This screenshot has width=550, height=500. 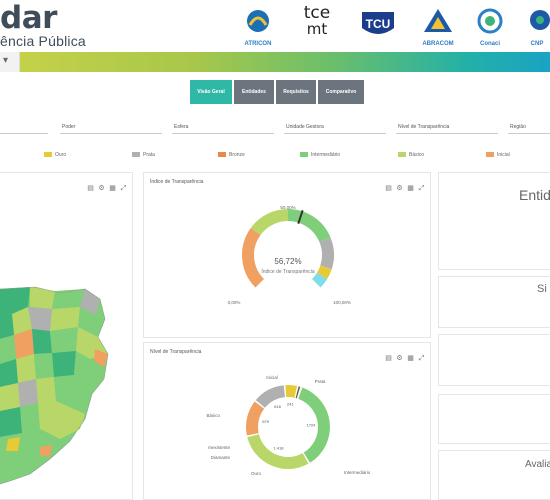 I want to click on menu-toggle-icon: ▾, so click(x=10, y=62).